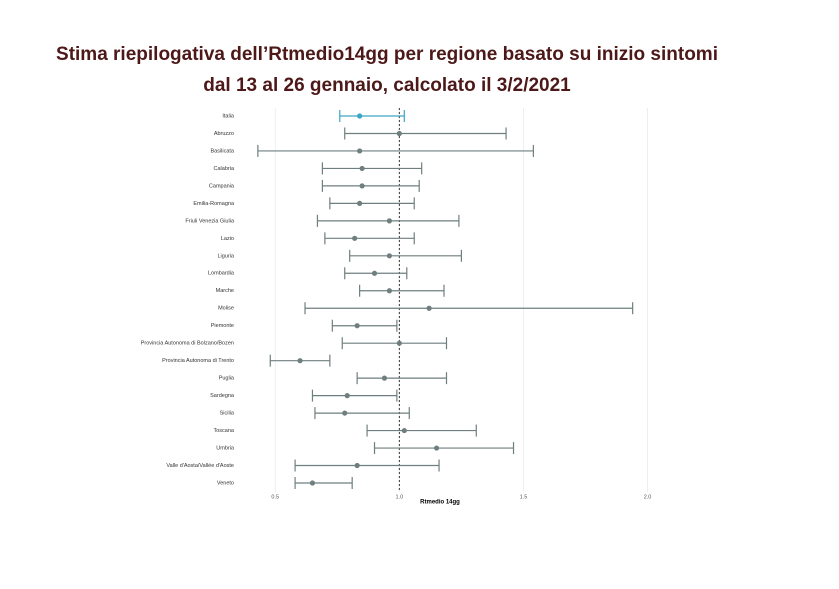 This screenshot has width=839, height=589. Describe the element at coordinates (228, 116) in the screenshot. I see `y-tick-label: Italia` at that location.